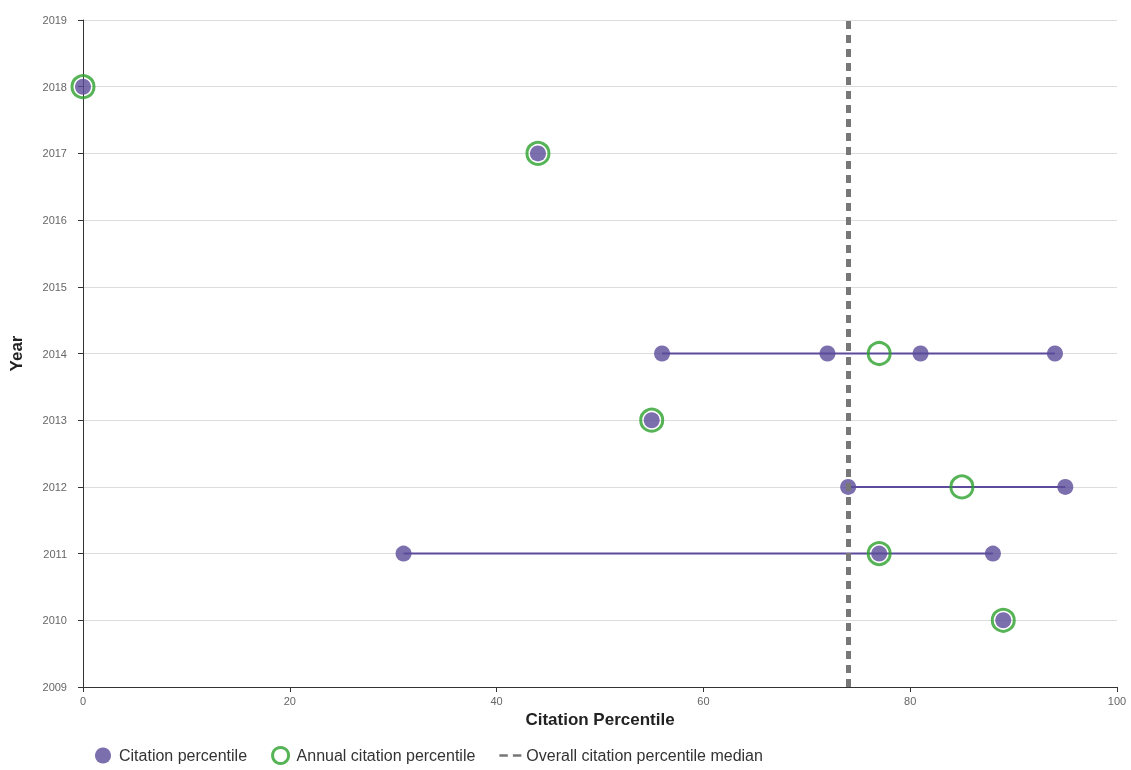  Describe the element at coordinates (54, 353) in the screenshot. I see `y-tick-label: 2014` at that location.